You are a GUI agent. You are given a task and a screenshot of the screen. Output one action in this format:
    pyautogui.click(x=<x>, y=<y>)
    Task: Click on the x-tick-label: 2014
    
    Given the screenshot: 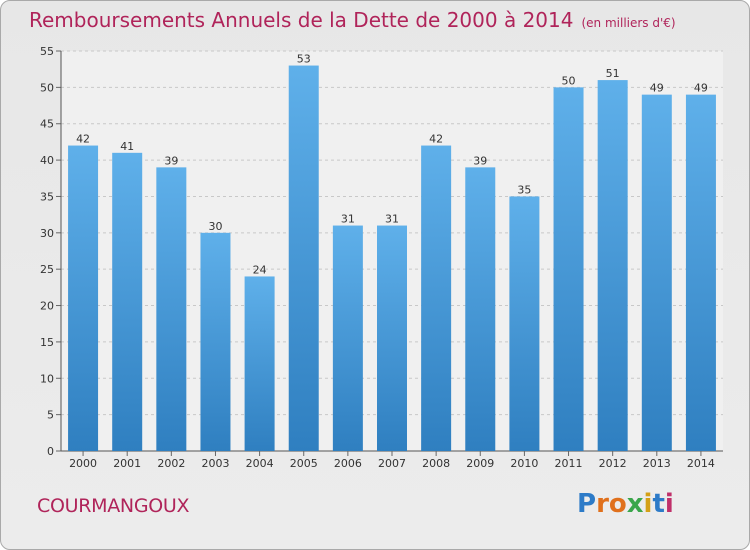 What is the action you would take?
    pyautogui.click(x=701, y=463)
    